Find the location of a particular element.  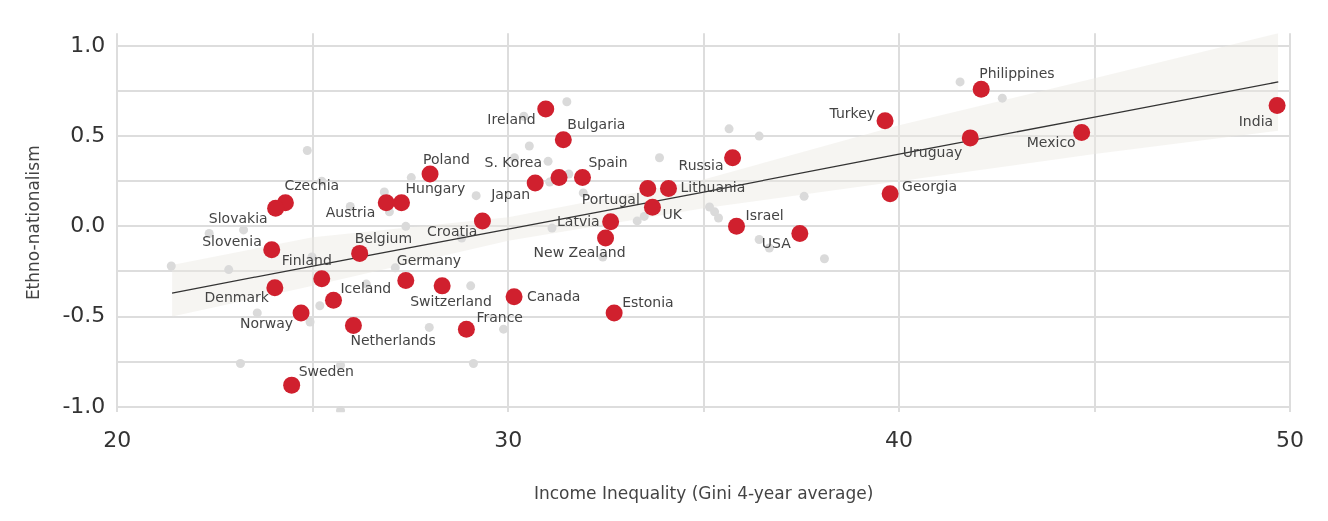

annotation: Czechia is located at coordinates (312, 185).